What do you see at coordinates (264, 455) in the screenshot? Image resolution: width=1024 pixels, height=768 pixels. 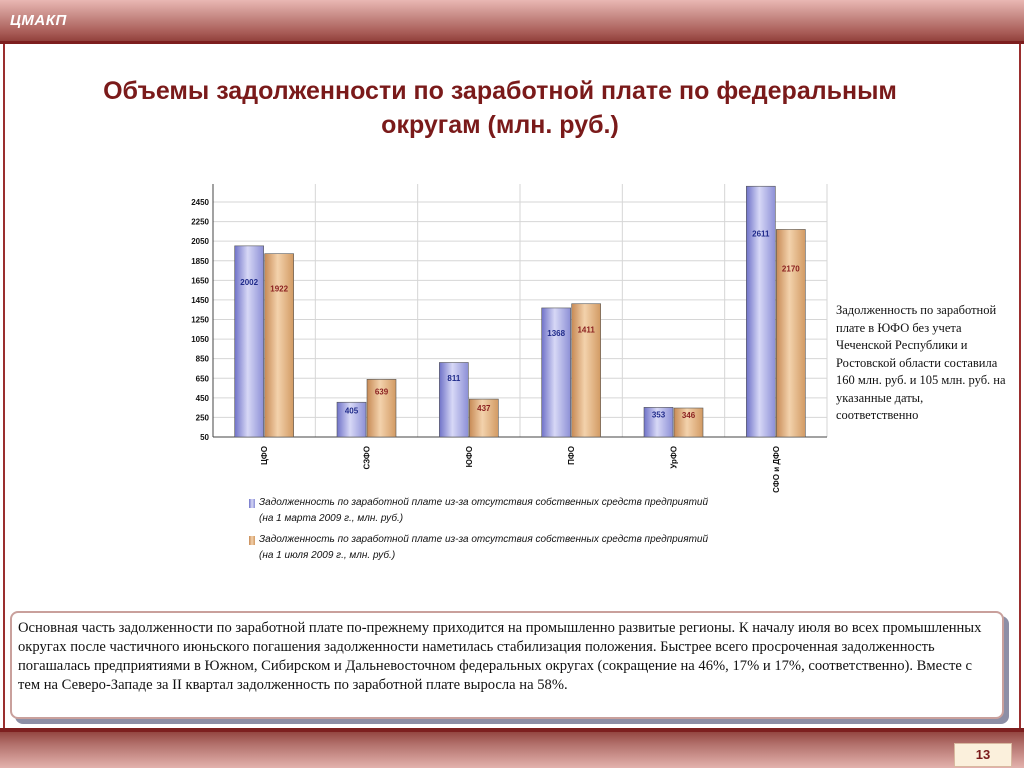 I see `x-tick-label: ЦФО` at bounding box center [264, 455].